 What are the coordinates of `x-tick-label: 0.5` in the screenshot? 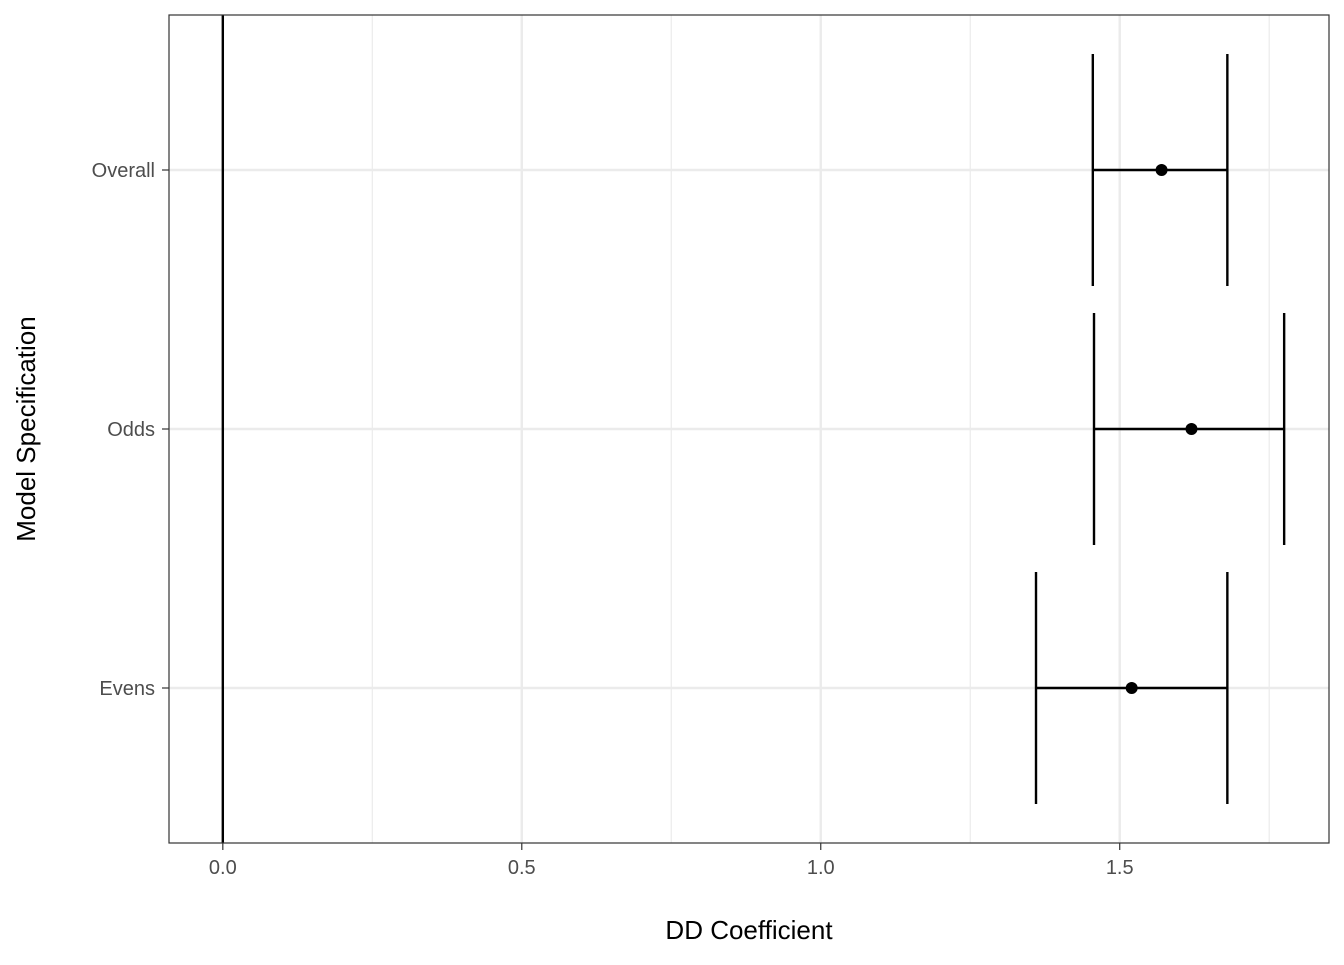 It's located at (522, 868).